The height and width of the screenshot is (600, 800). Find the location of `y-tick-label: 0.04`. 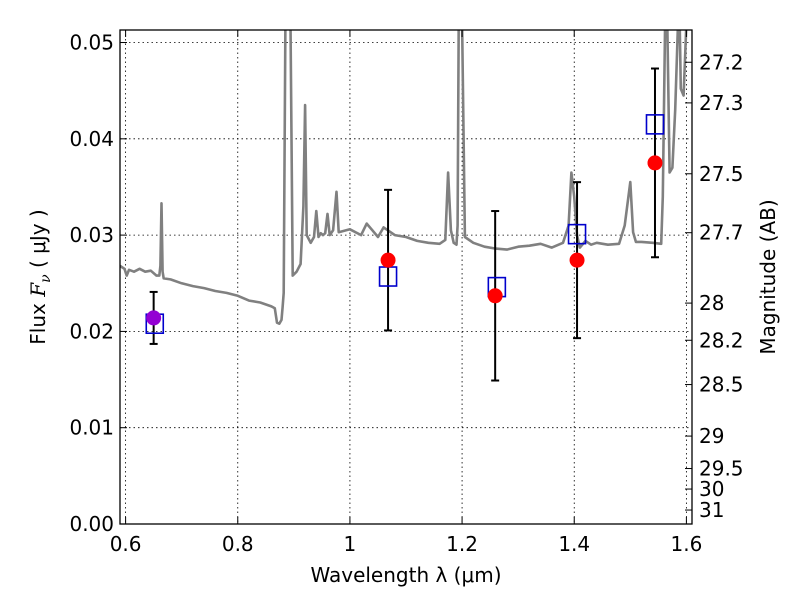

y-tick-label: 0.04 is located at coordinates (91, 139).